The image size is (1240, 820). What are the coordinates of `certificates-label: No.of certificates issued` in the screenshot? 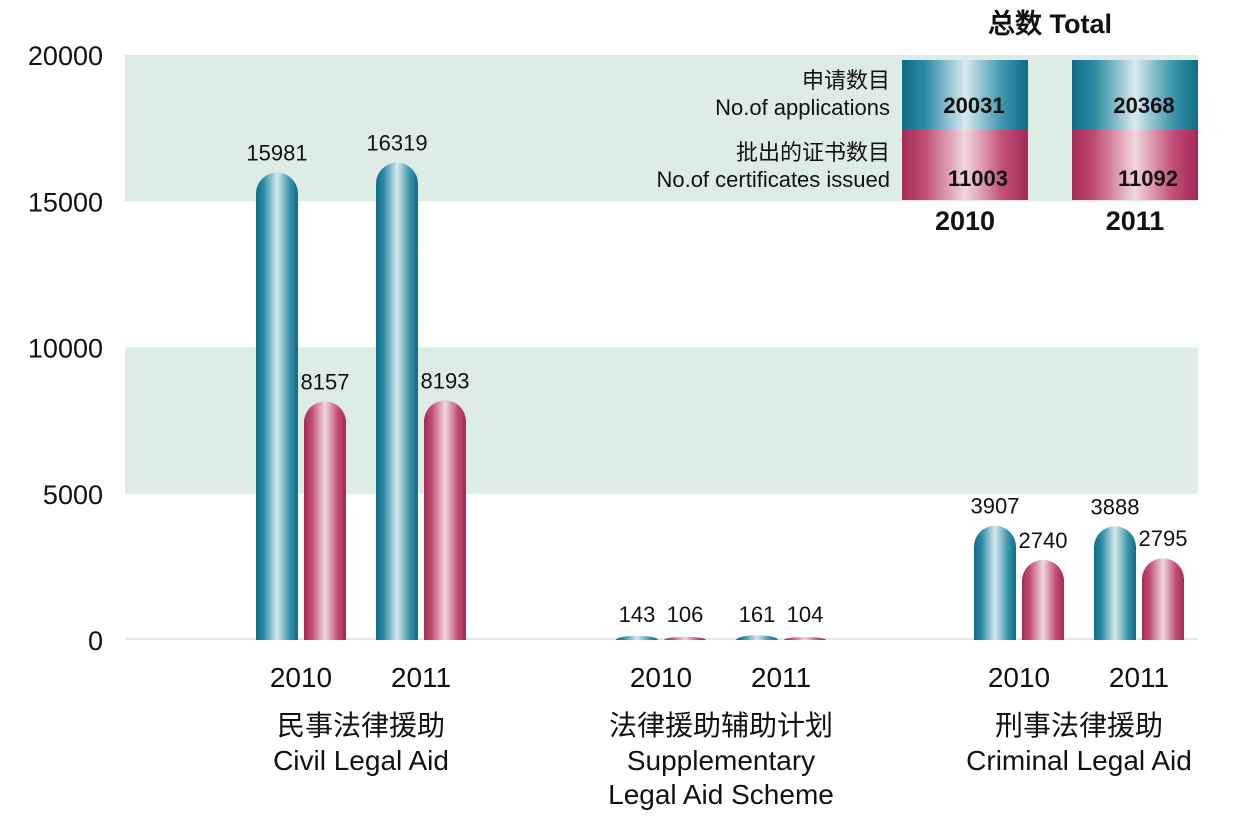 It's located at (773, 179).